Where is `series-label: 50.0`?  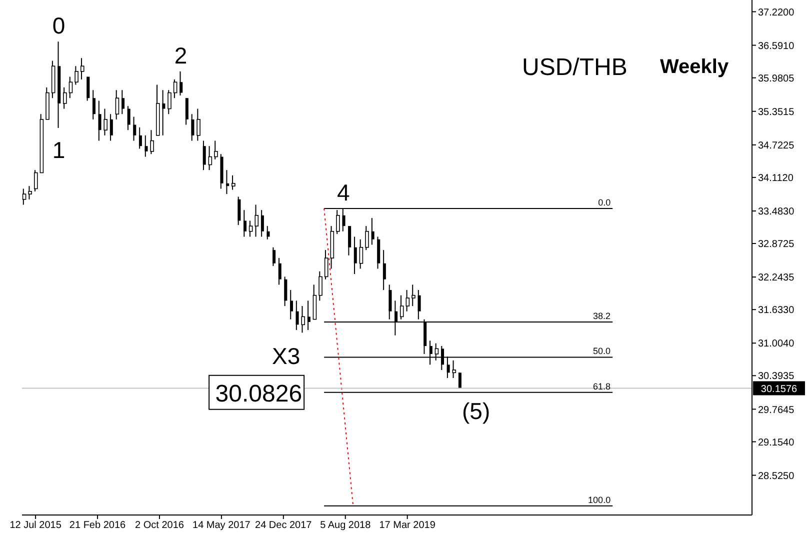 series-label: 50.0 is located at coordinates (602, 351).